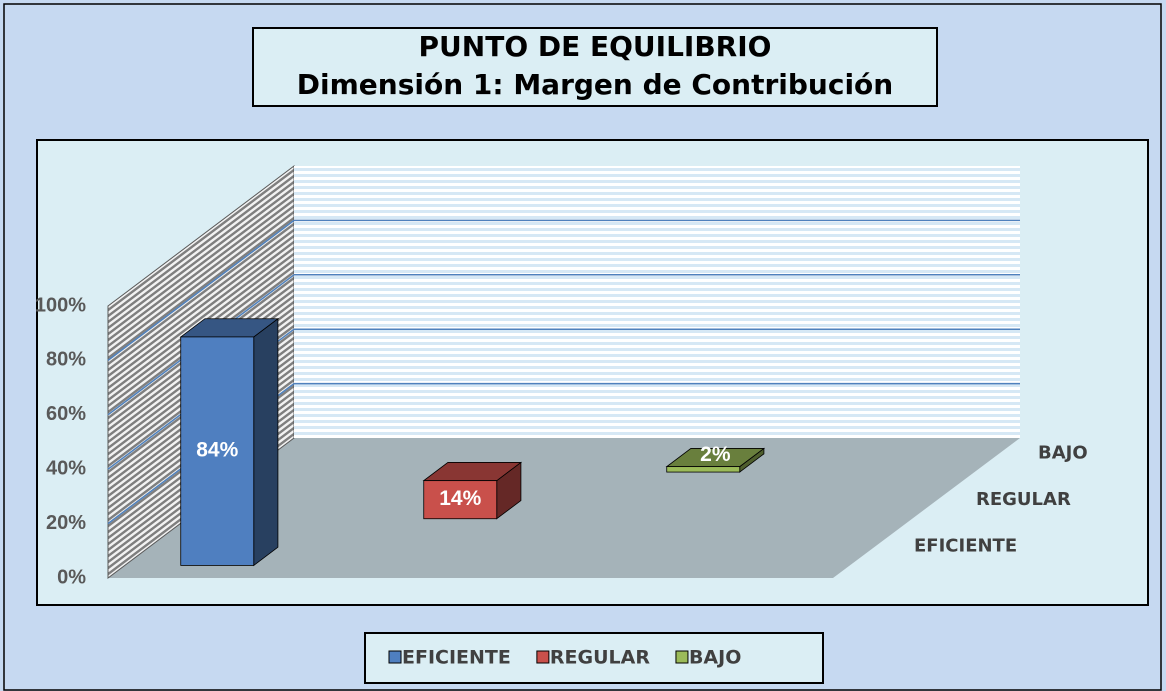 Image resolution: width=1166 pixels, height=691 pixels. I want to click on legend-label: BAJO, so click(715, 658).